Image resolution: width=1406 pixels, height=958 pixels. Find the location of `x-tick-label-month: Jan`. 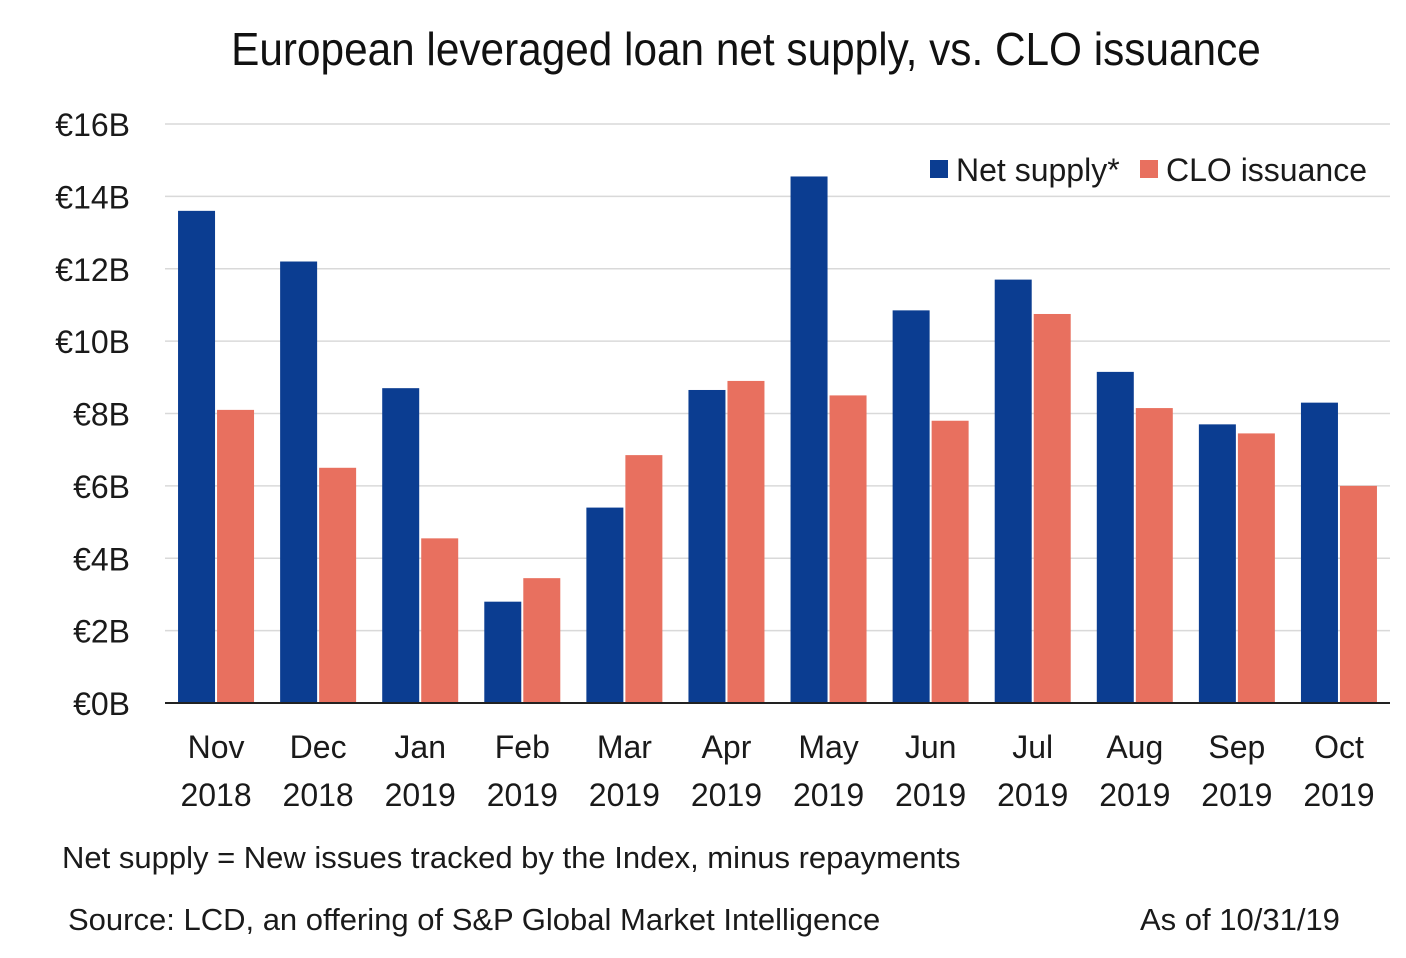

x-tick-label-month: Jan is located at coordinates (420, 747).